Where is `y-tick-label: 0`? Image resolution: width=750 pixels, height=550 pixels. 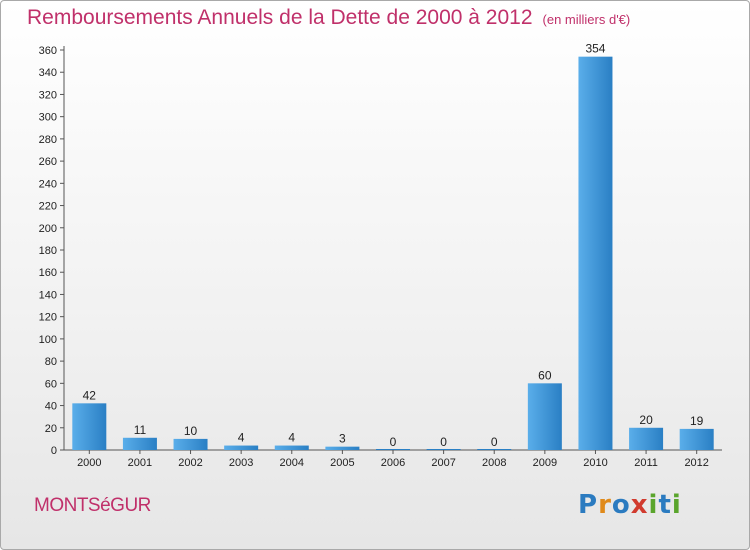
y-tick-label: 0 is located at coordinates (54, 451).